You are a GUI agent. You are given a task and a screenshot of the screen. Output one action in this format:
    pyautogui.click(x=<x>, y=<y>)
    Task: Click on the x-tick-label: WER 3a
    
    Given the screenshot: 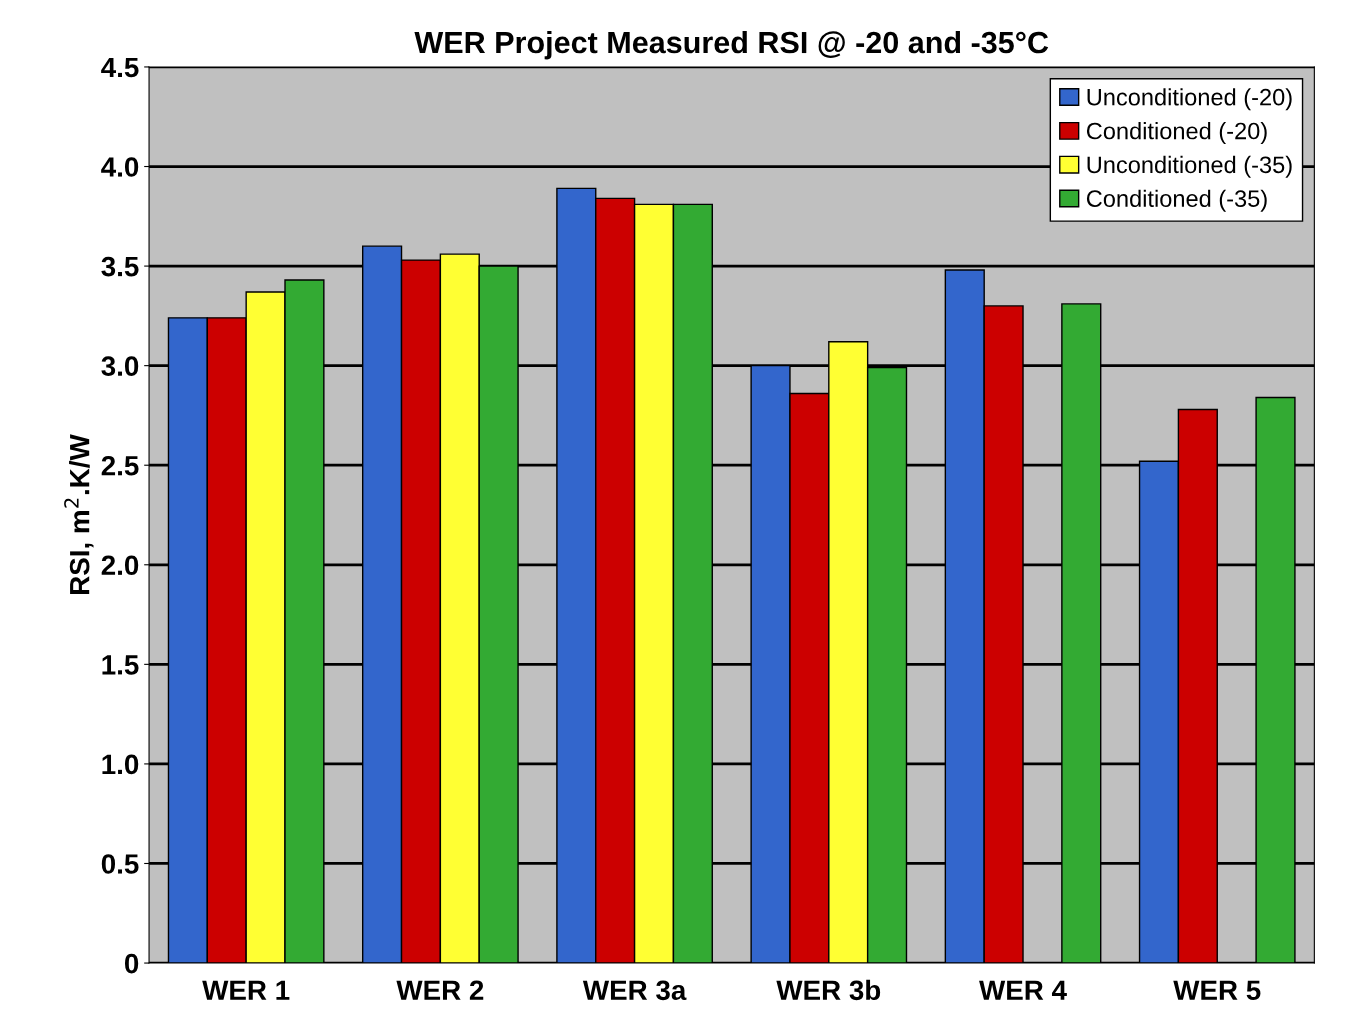 What is the action you would take?
    pyautogui.click(x=634, y=990)
    